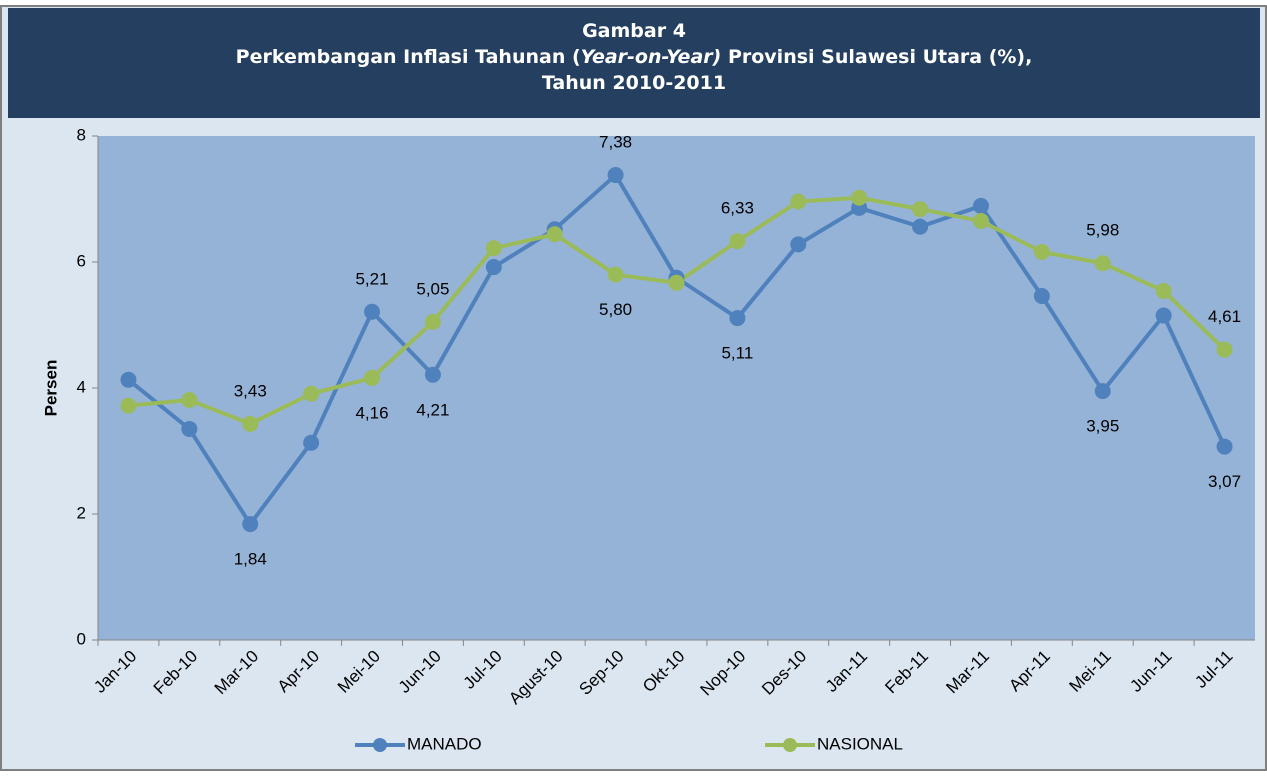  I want to click on chart-title: Tahun 2010-2011, so click(634, 83).